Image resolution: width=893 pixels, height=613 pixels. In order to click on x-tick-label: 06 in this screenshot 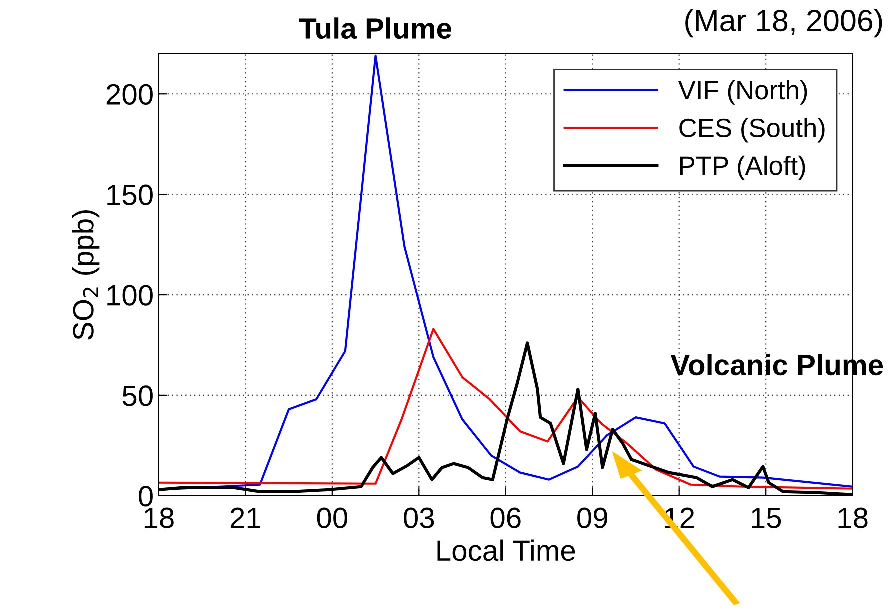, I will do `click(505, 518)`.